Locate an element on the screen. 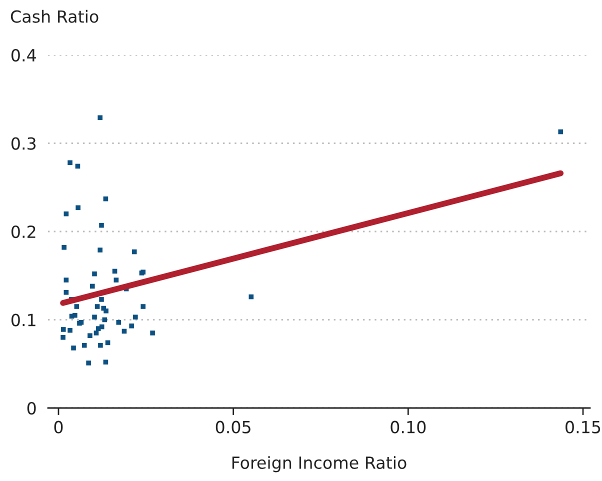  y-axis-title: Cash Ratio is located at coordinates (54, 16).